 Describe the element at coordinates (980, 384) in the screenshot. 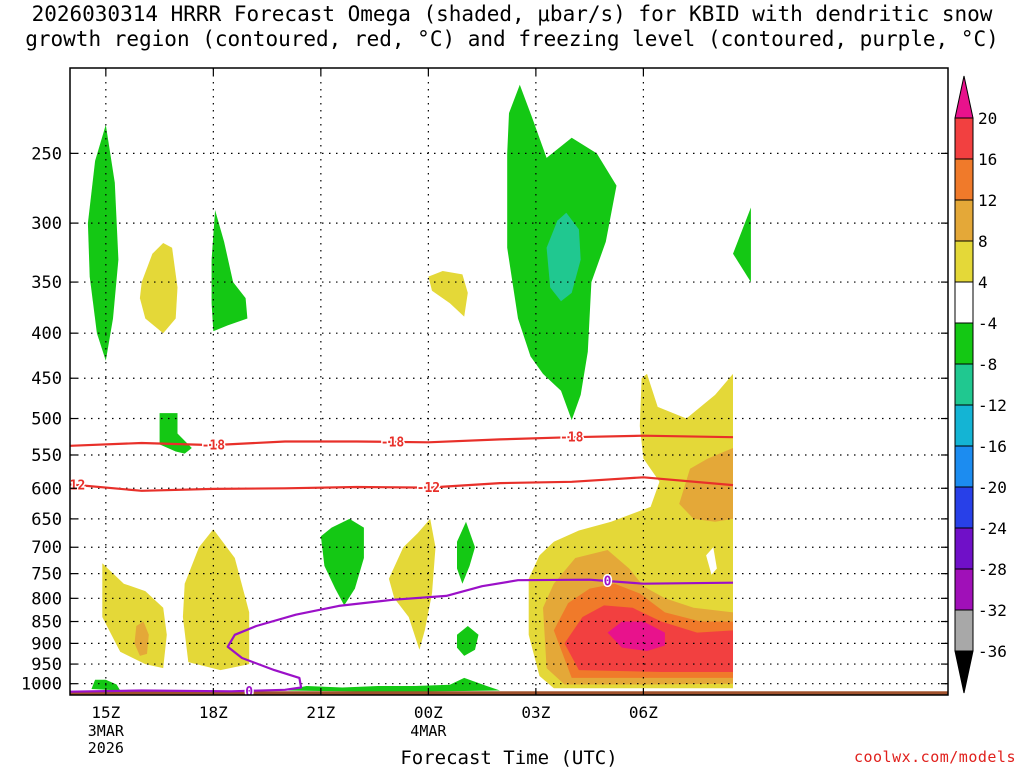

I see `colorbar: 20 16 12 8 4 -4 -8 -12 -16 -20 -24 -28 -32 -36` at that location.